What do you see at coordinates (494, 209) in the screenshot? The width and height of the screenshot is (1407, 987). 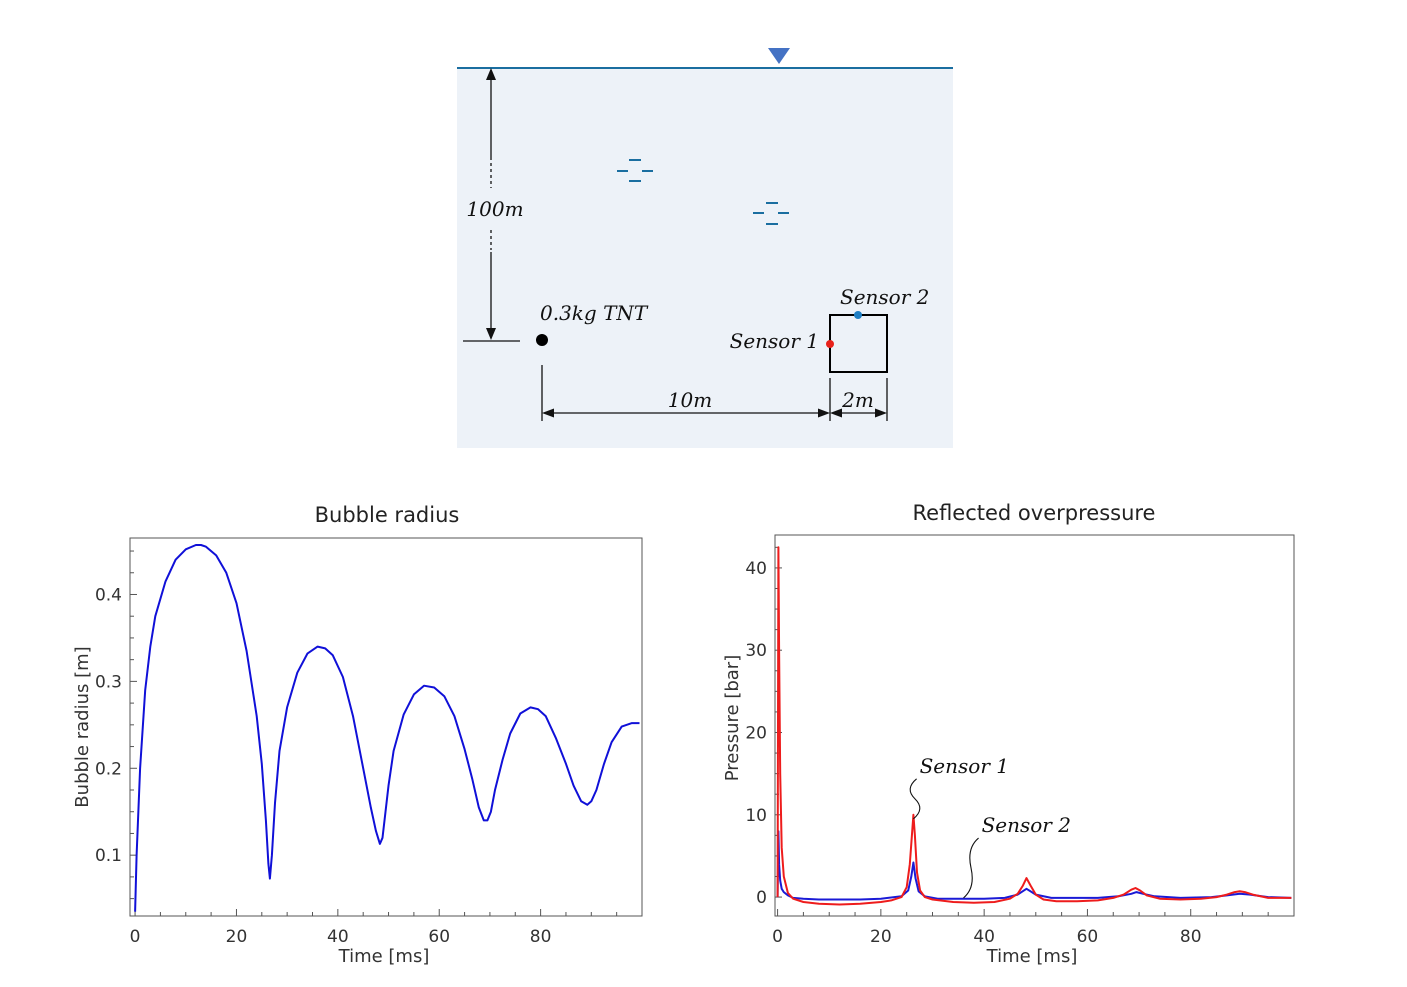 I see `depth-label: 100m` at bounding box center [494, 209].